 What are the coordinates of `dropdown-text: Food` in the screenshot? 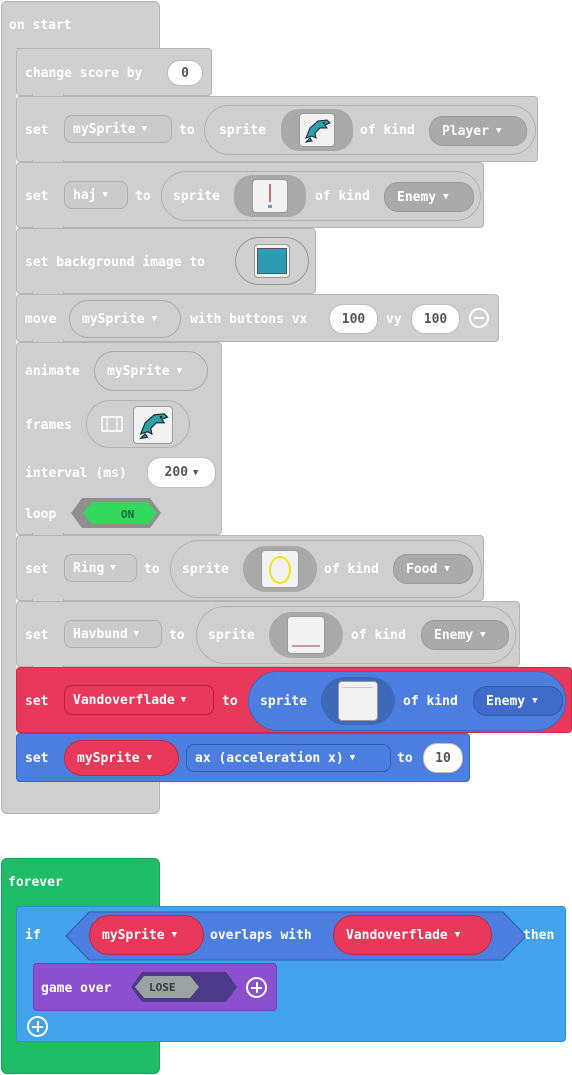 It's located at (422, 569).